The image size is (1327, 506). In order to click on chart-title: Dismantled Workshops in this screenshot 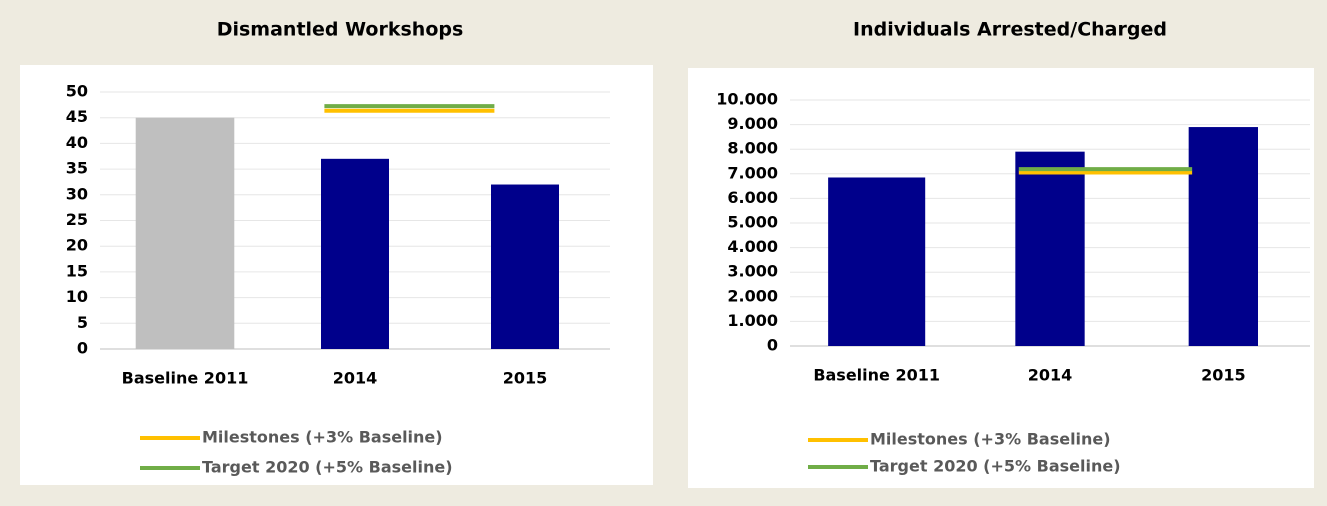, I will do `click(340, 30)`.